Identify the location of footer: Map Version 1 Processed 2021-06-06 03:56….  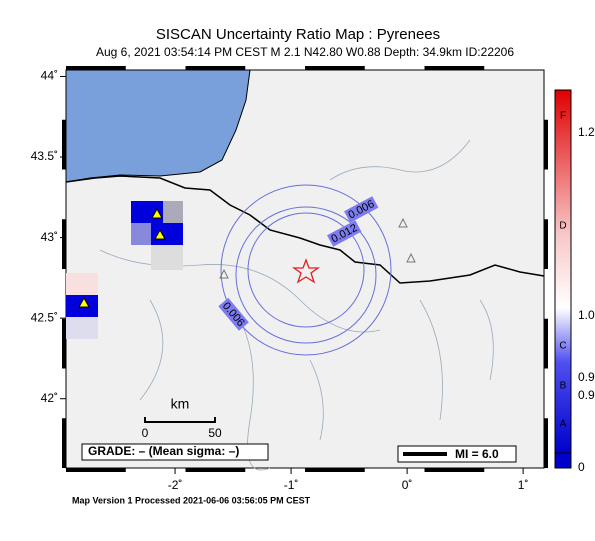
(191, 500).